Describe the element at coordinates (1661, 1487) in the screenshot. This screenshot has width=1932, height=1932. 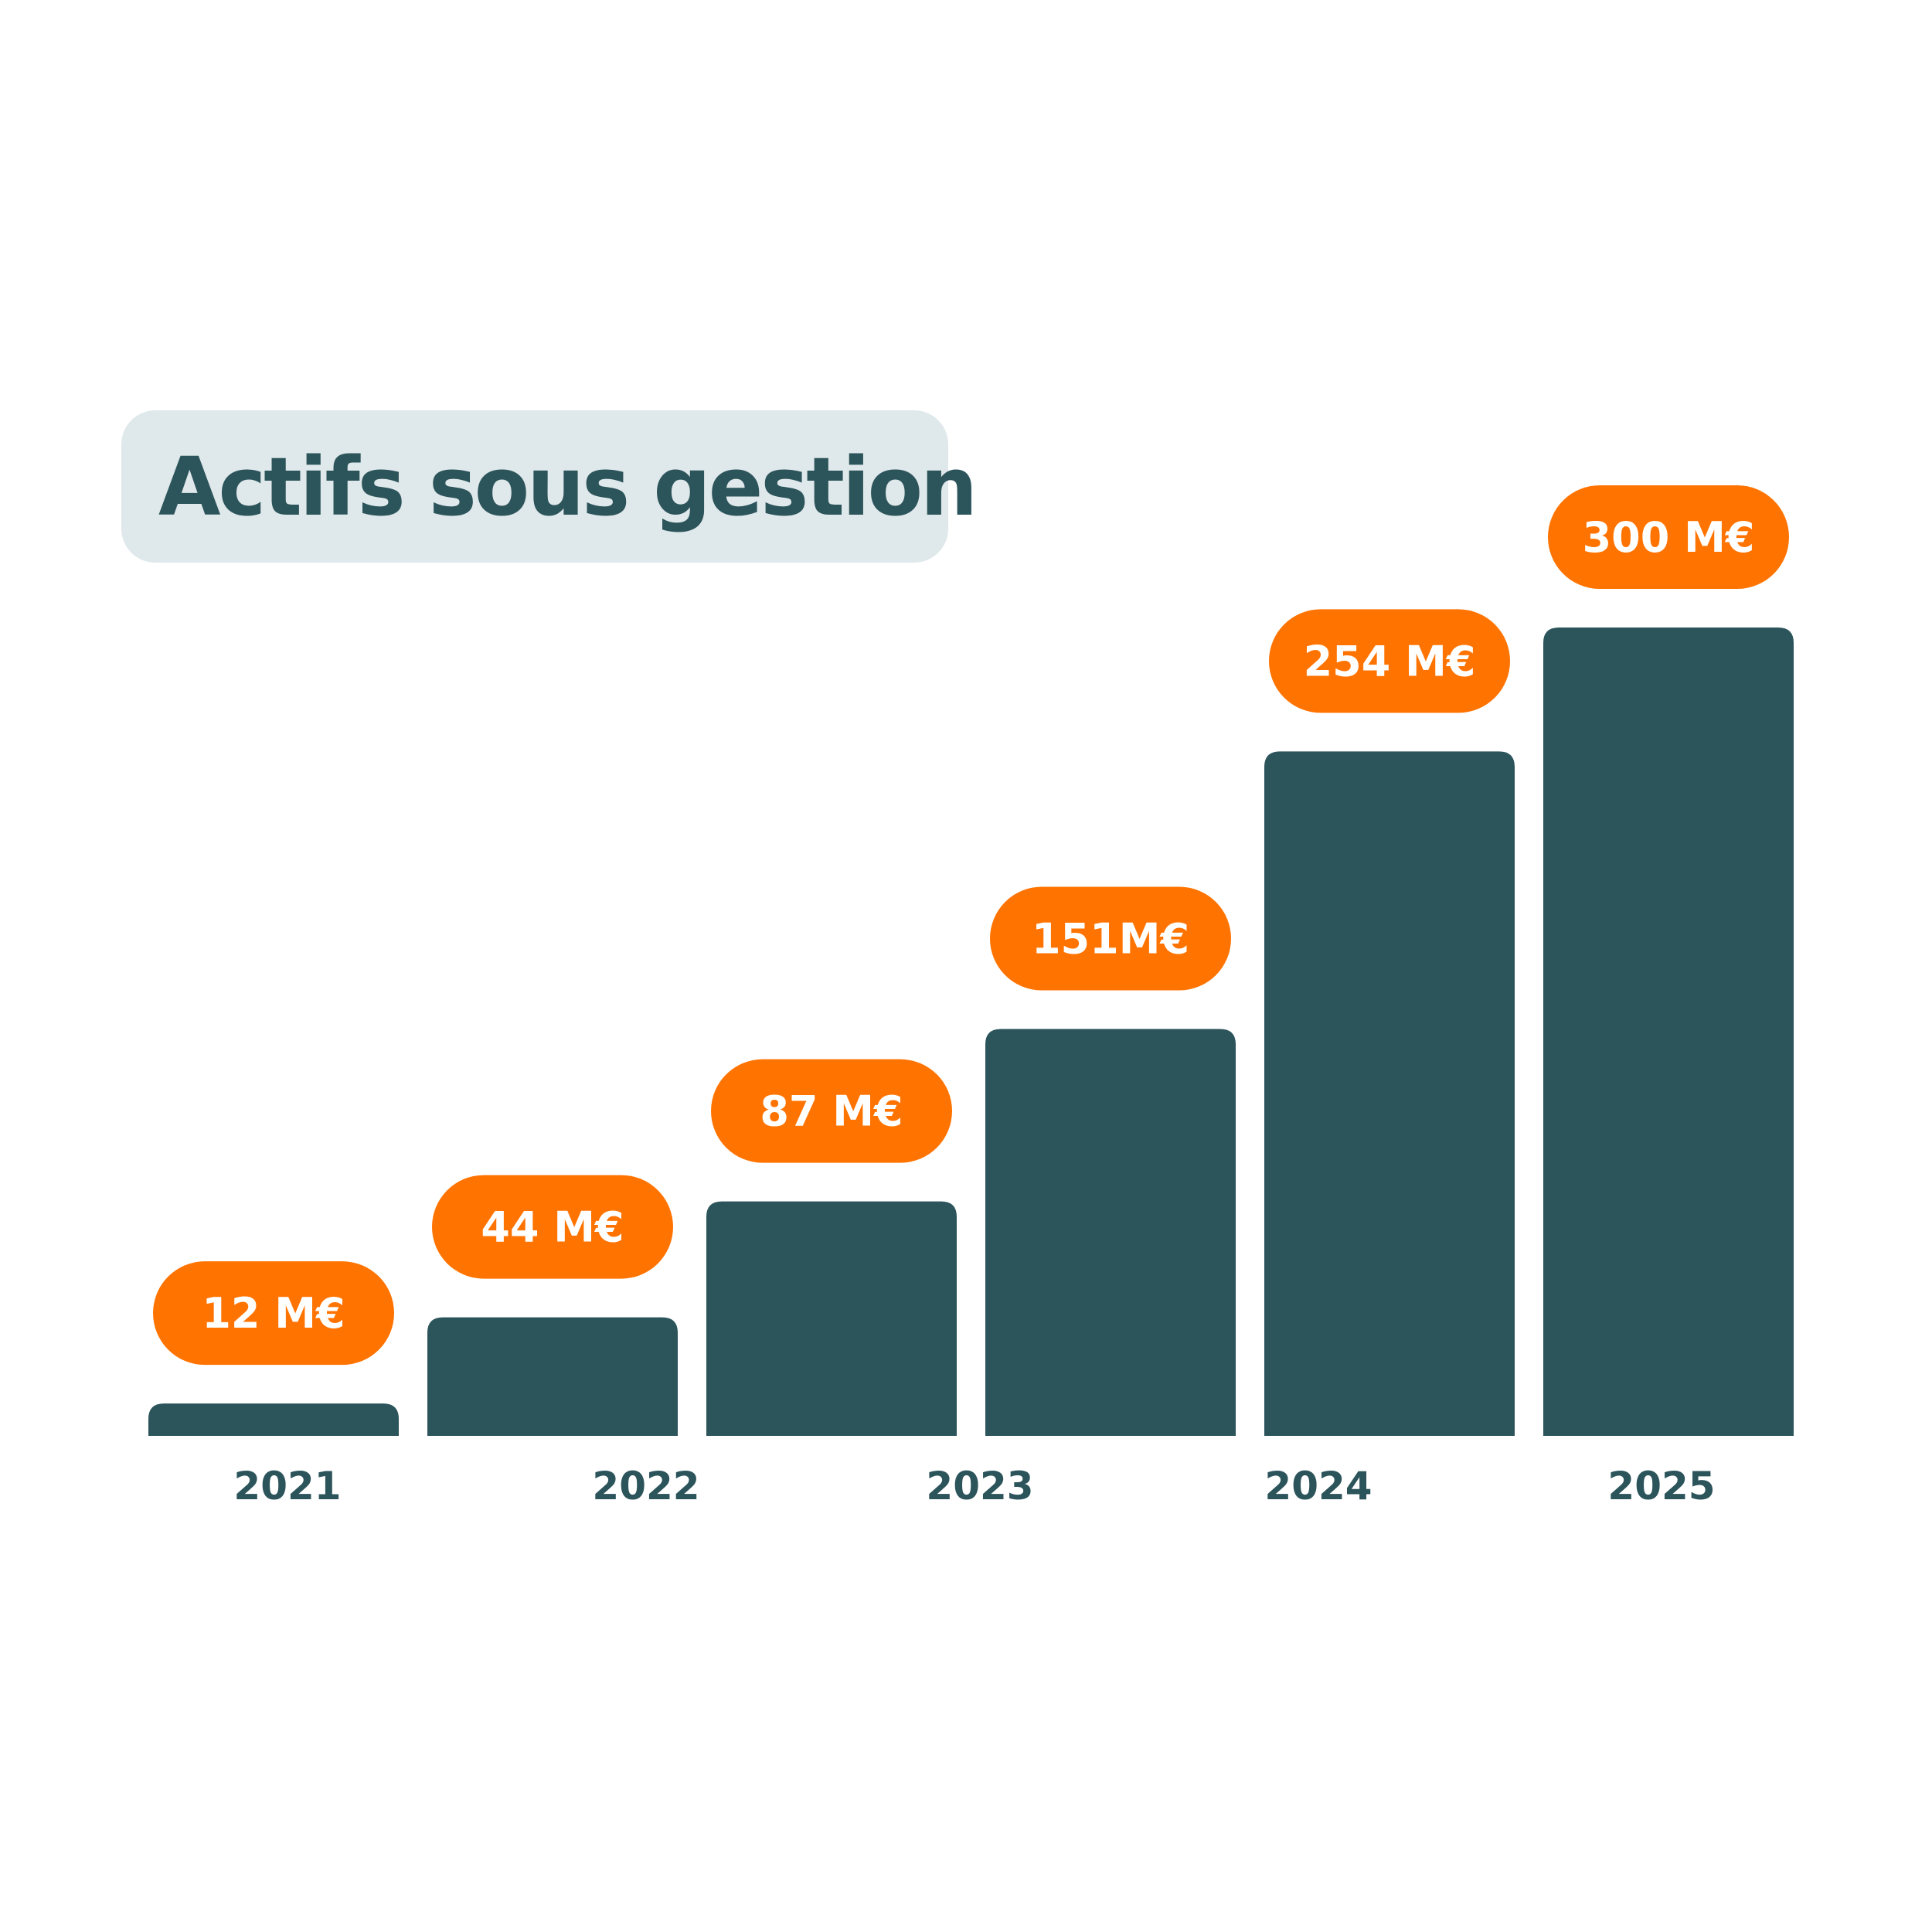
I see `x-tick-label-2025: 2025` at that location.